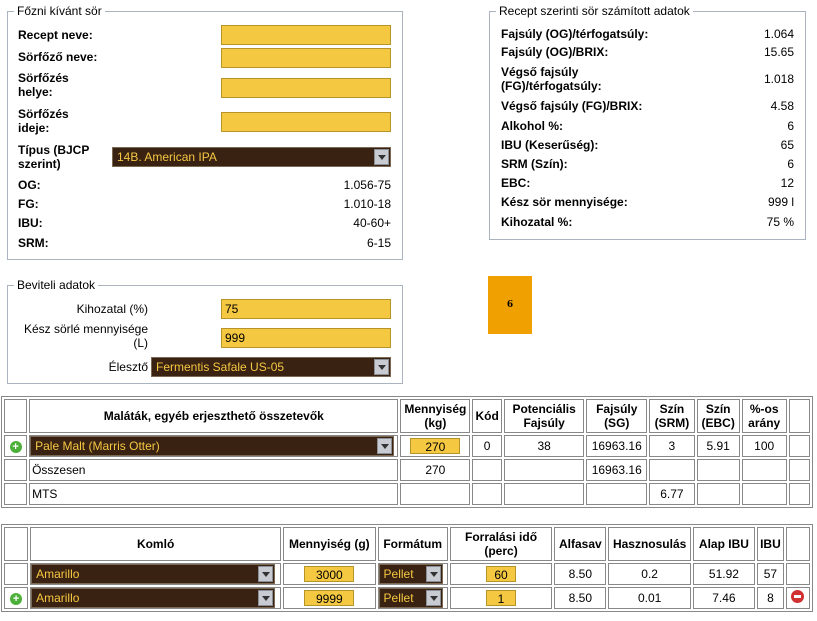 The width and height of the screenshot is (817, 621). Describe the element at coordinates (306, 88) in the screenshot. I see `brew-place-input` at that location.